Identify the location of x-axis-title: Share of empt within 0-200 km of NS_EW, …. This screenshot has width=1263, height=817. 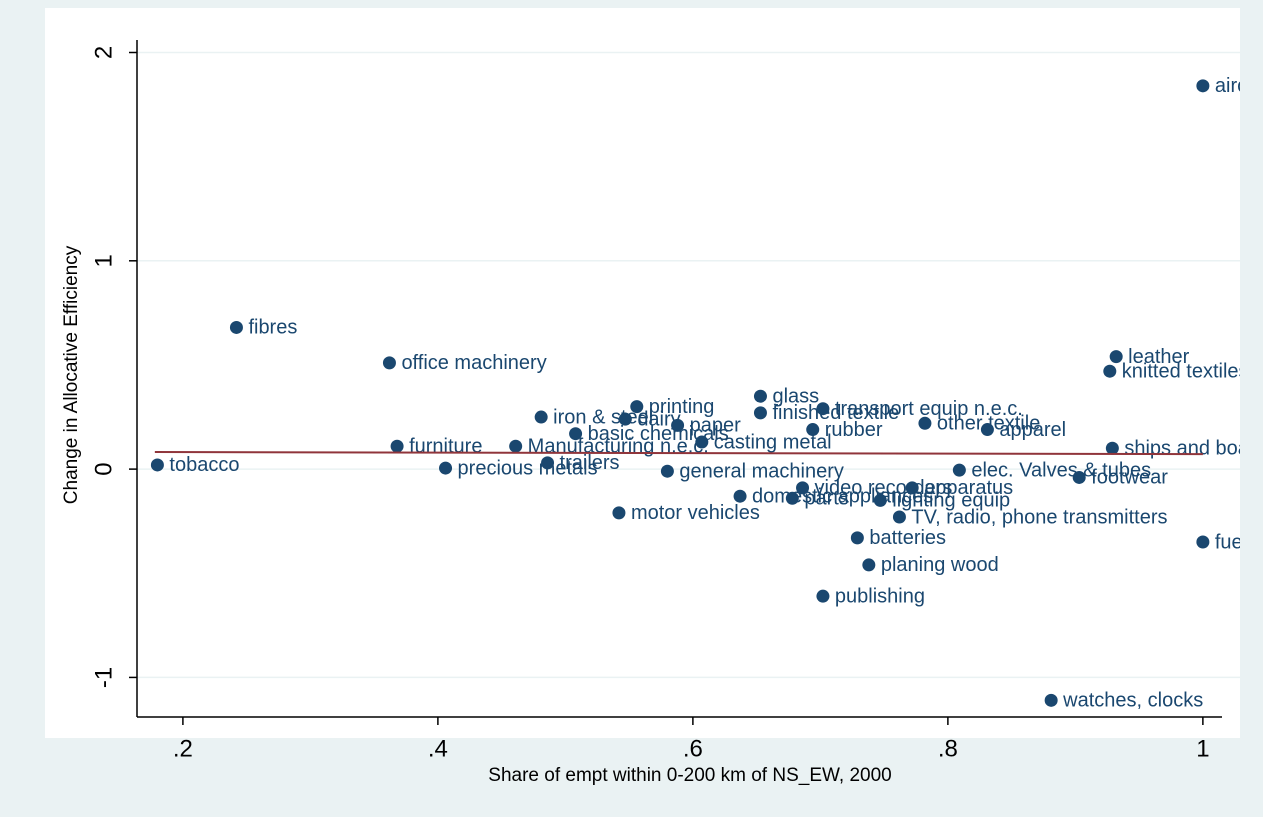
(689, 775).